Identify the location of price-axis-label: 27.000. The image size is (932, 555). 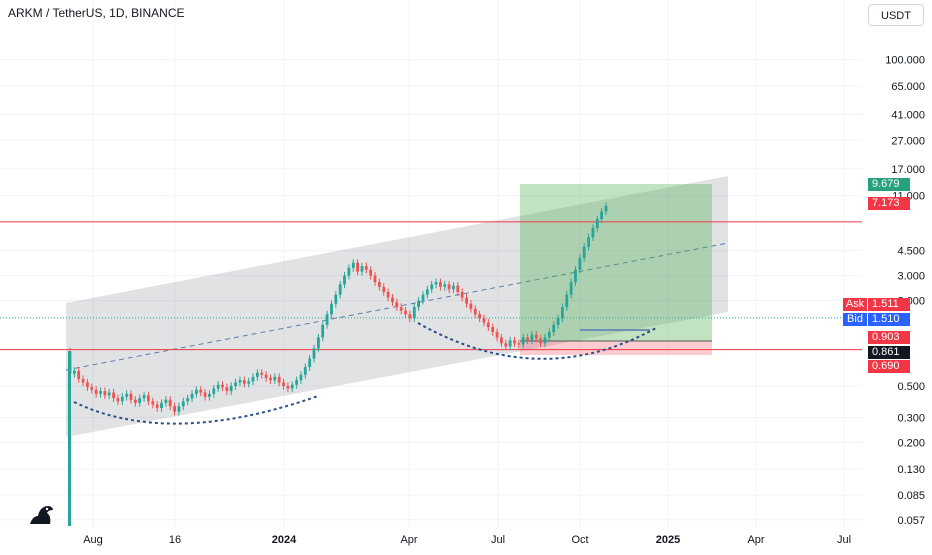
(908, 141).